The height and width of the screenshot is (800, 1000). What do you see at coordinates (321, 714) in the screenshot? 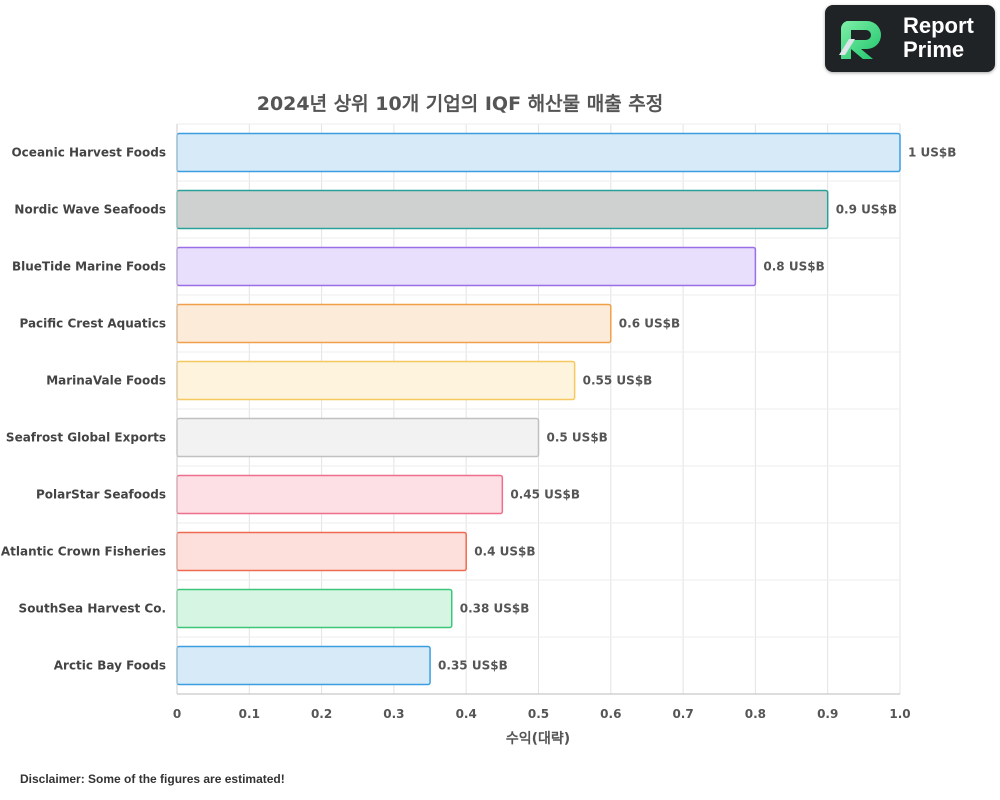
I see `x-tick-label: 0.2` at bounding box center [321, 714].